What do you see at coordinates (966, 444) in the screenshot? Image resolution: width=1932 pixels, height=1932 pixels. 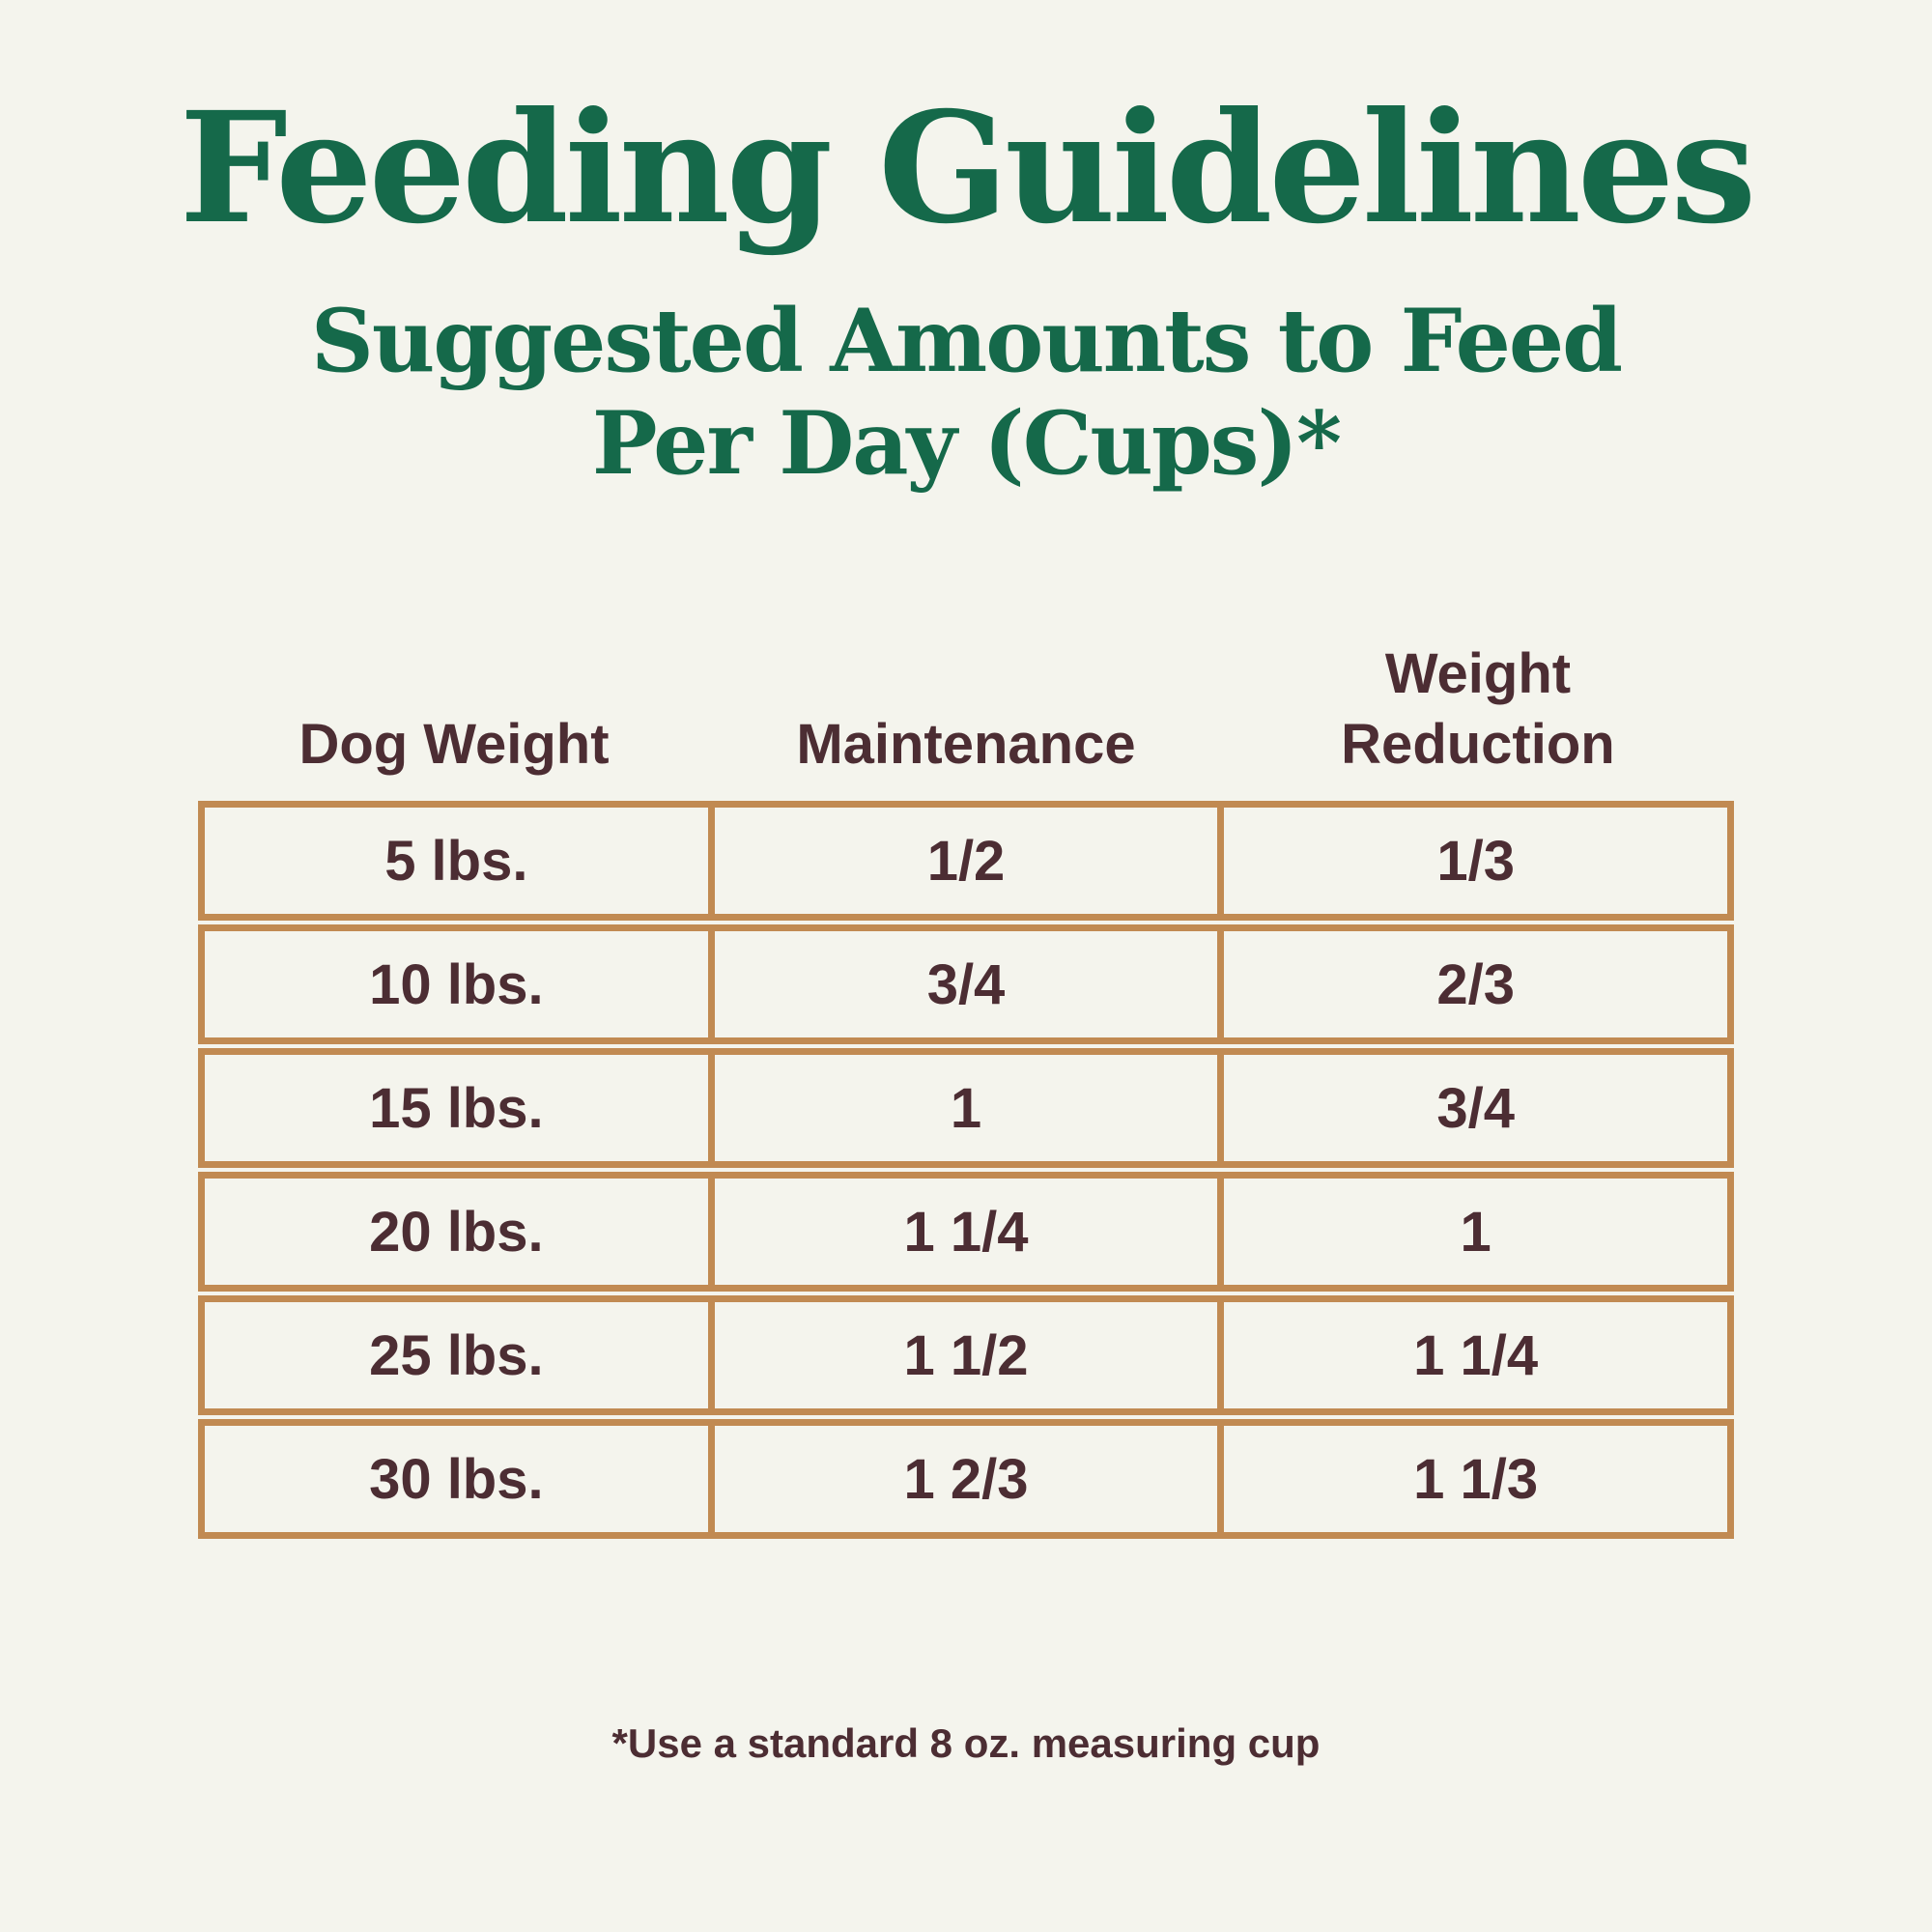 I see `subtitle-line-2: Per Day (Cups)*` at bounding box center [966, 444].